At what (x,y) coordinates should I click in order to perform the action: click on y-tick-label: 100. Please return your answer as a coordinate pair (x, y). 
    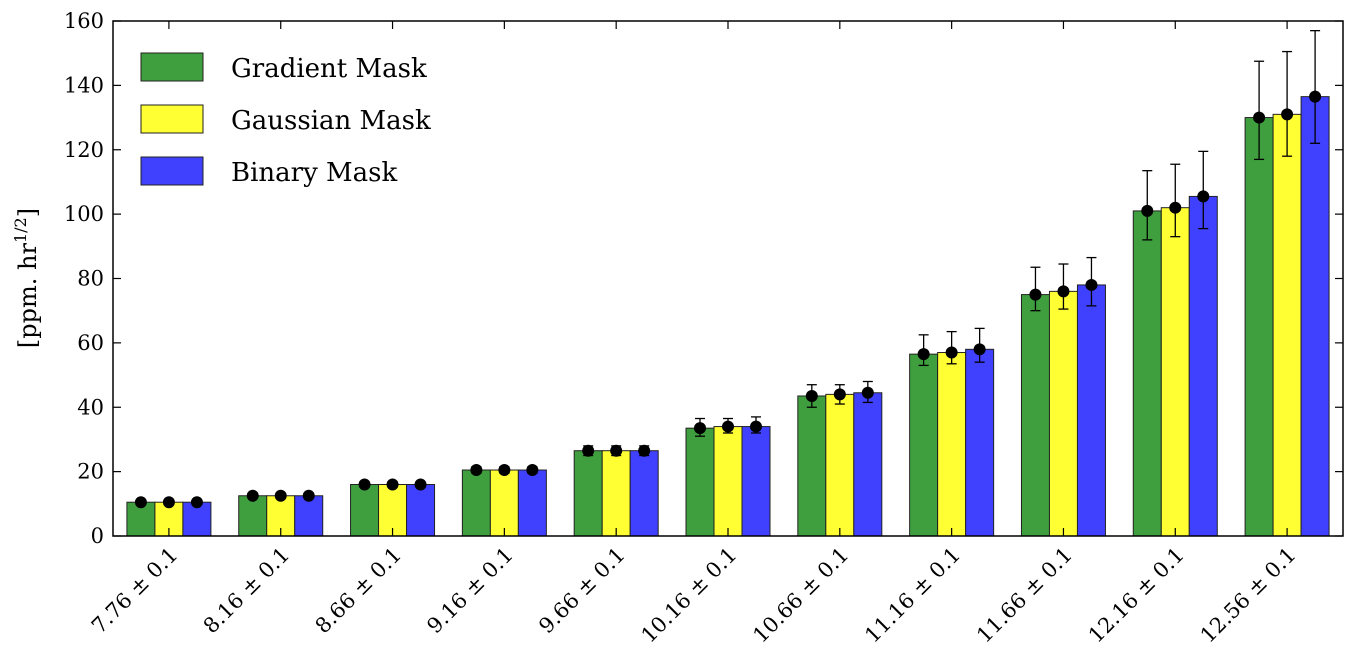
    Looking at the image, I should click on (84, 214).